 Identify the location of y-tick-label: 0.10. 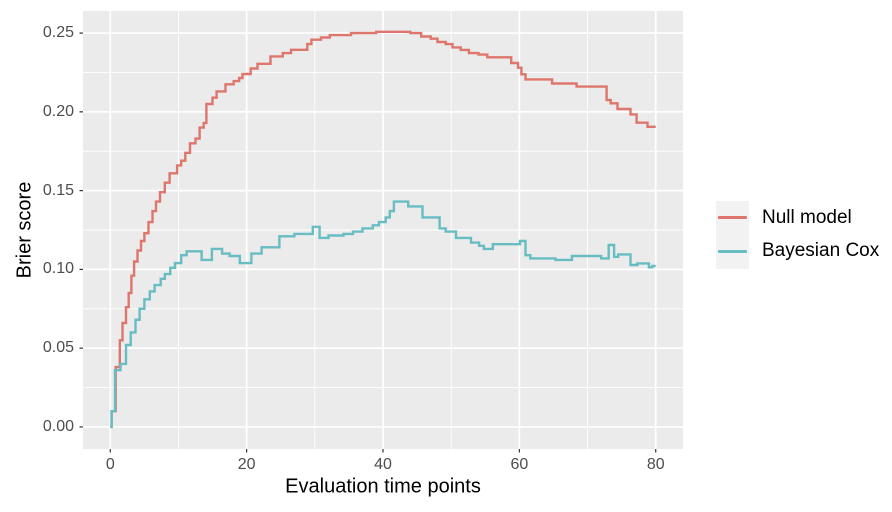
(58, 269).